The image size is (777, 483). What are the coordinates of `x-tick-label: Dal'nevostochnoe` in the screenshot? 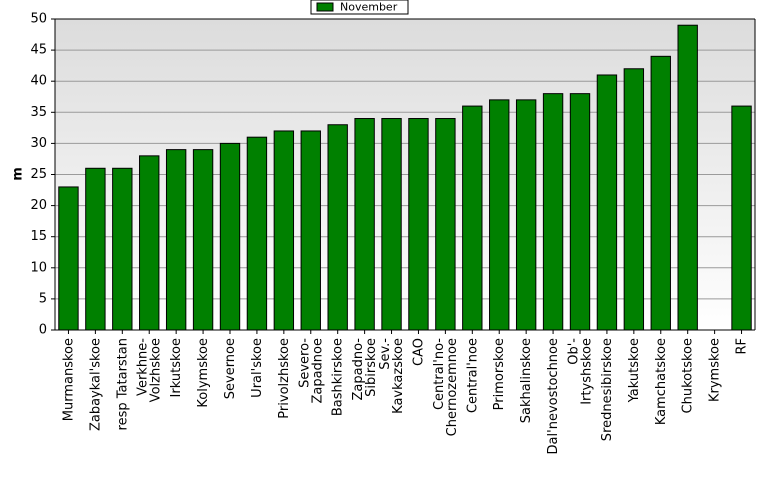 It's located at (553, 396).